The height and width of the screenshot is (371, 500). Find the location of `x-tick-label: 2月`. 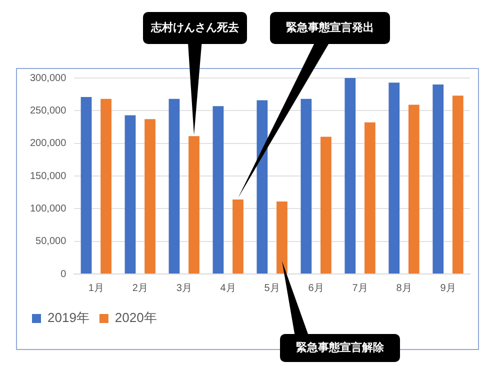

x-tick-label: 2月 is located at coordinates (140, 288).